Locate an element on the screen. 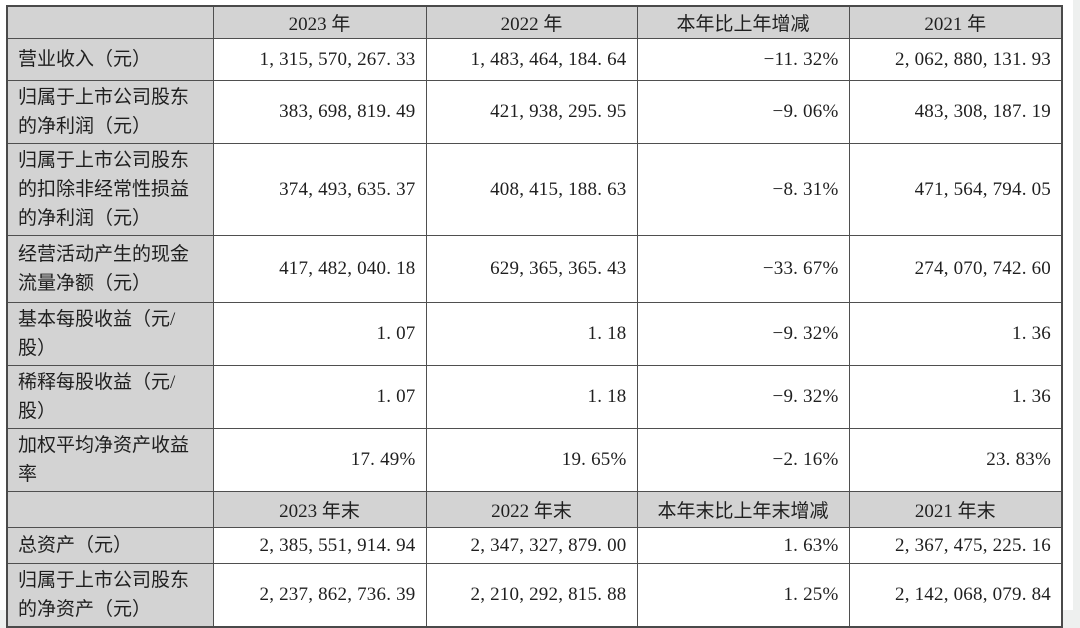 Image resolution: width=1080 pixels, height=628 pixels. value-2023-cell: 383, 698, 819. 49 is located at coordinates (319, 112).